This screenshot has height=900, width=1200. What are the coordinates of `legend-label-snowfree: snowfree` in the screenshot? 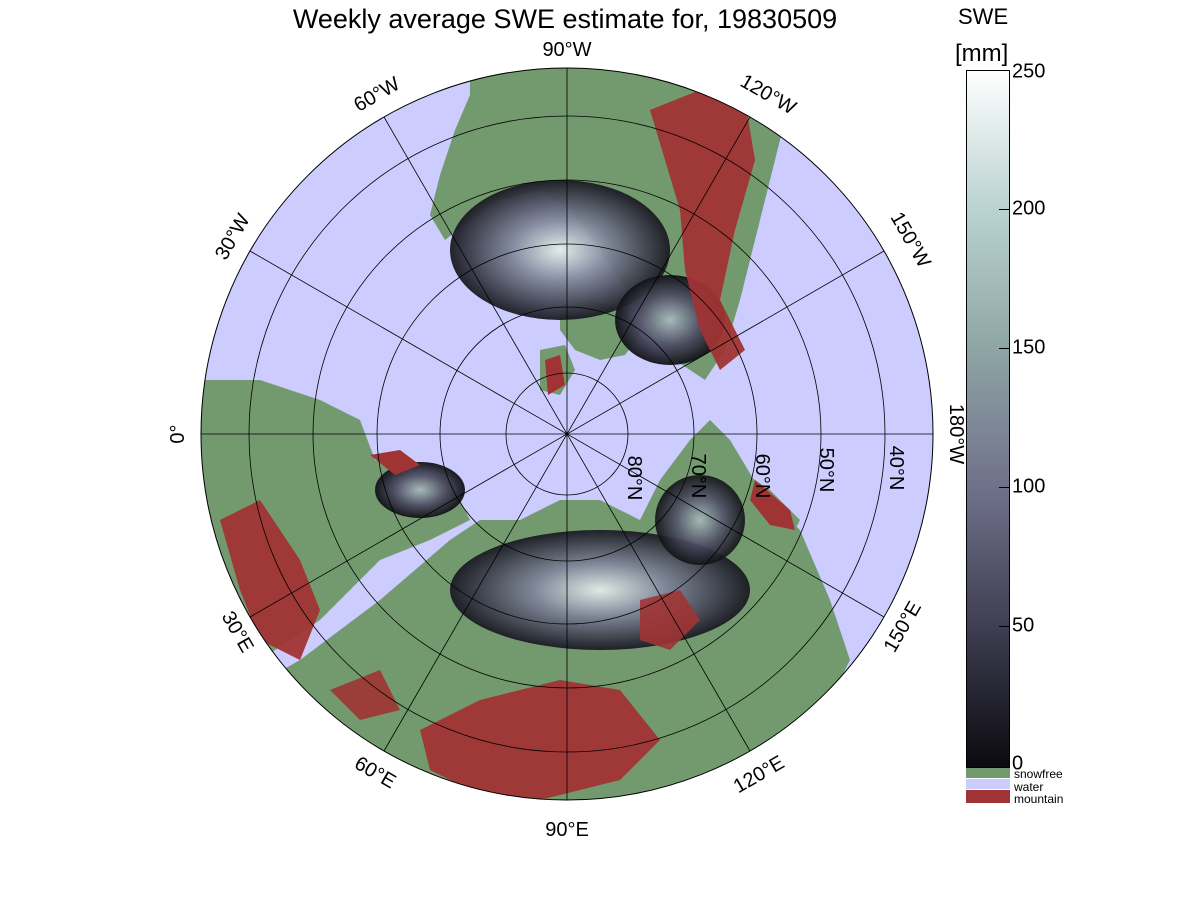 It's located at (1038, 774).